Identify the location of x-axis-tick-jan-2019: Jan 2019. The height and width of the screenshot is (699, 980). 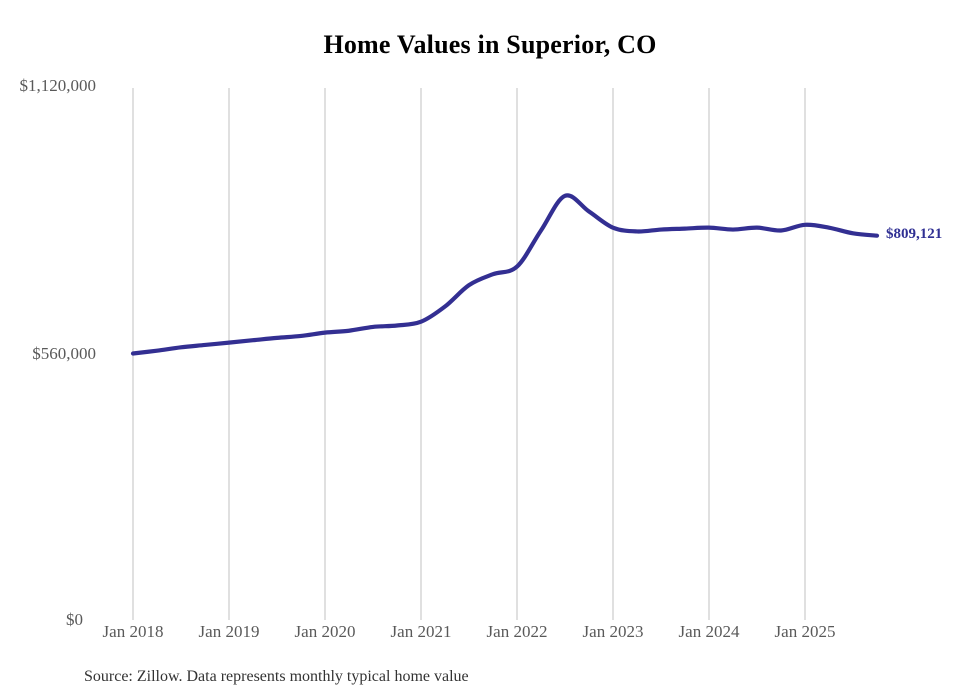
(229, 631).